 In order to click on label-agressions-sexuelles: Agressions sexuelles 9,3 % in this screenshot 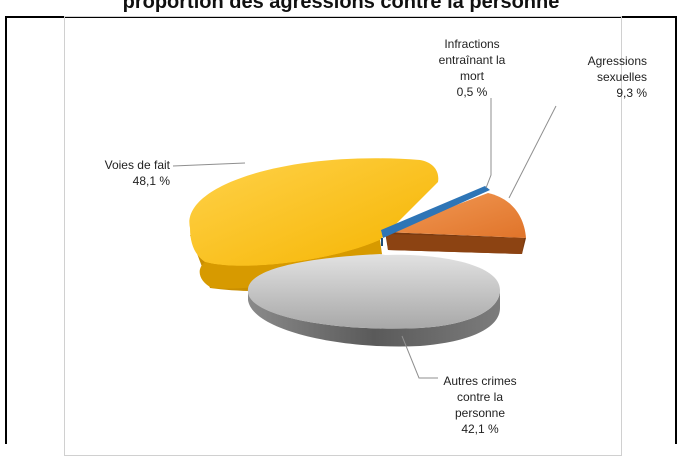, I will do `click(617, 77)`.